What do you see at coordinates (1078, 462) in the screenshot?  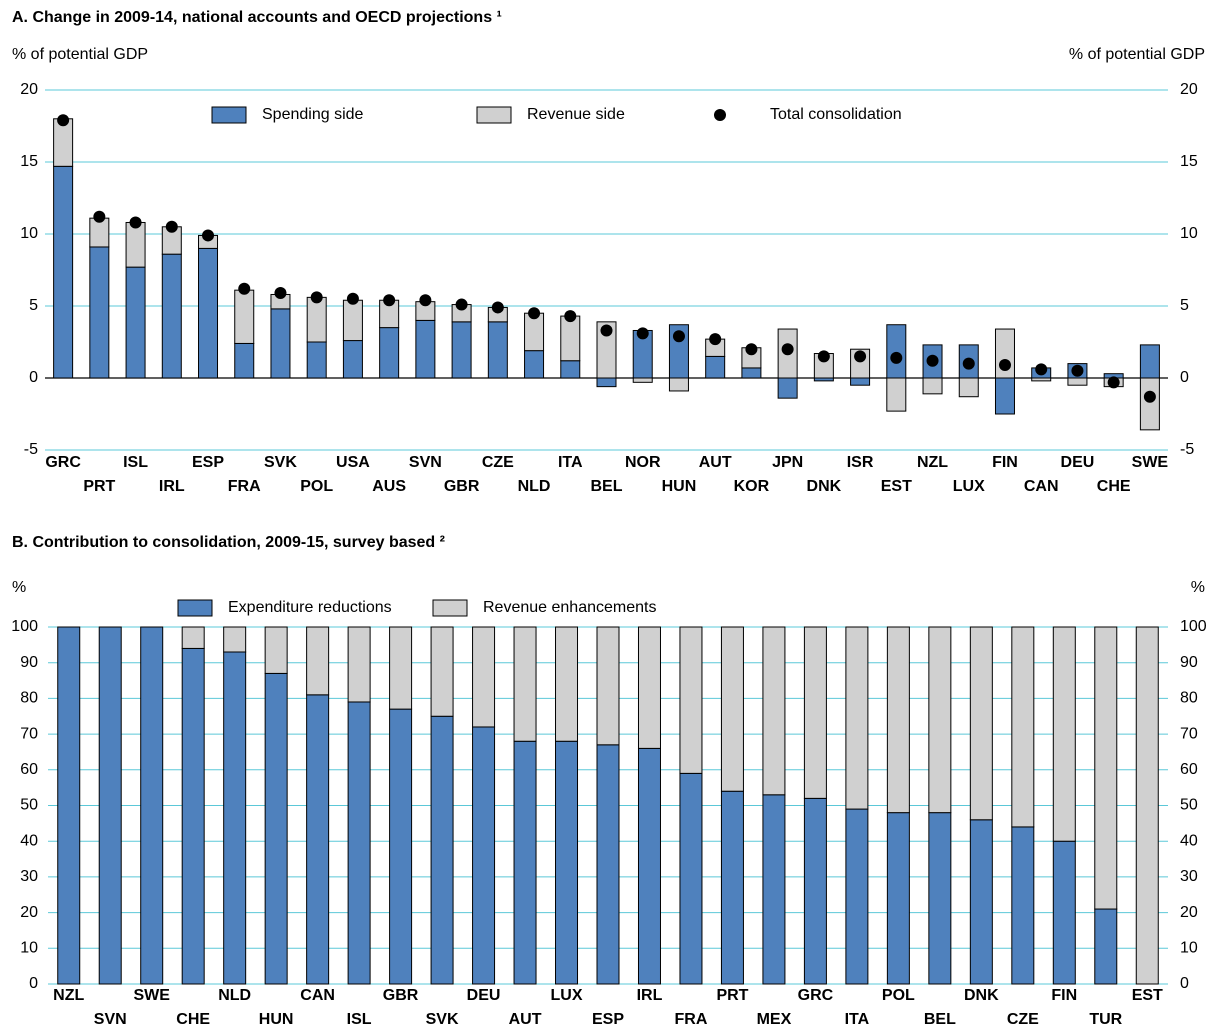 I see `x-tick-label: DEU` at bounding box center [1078, 462].